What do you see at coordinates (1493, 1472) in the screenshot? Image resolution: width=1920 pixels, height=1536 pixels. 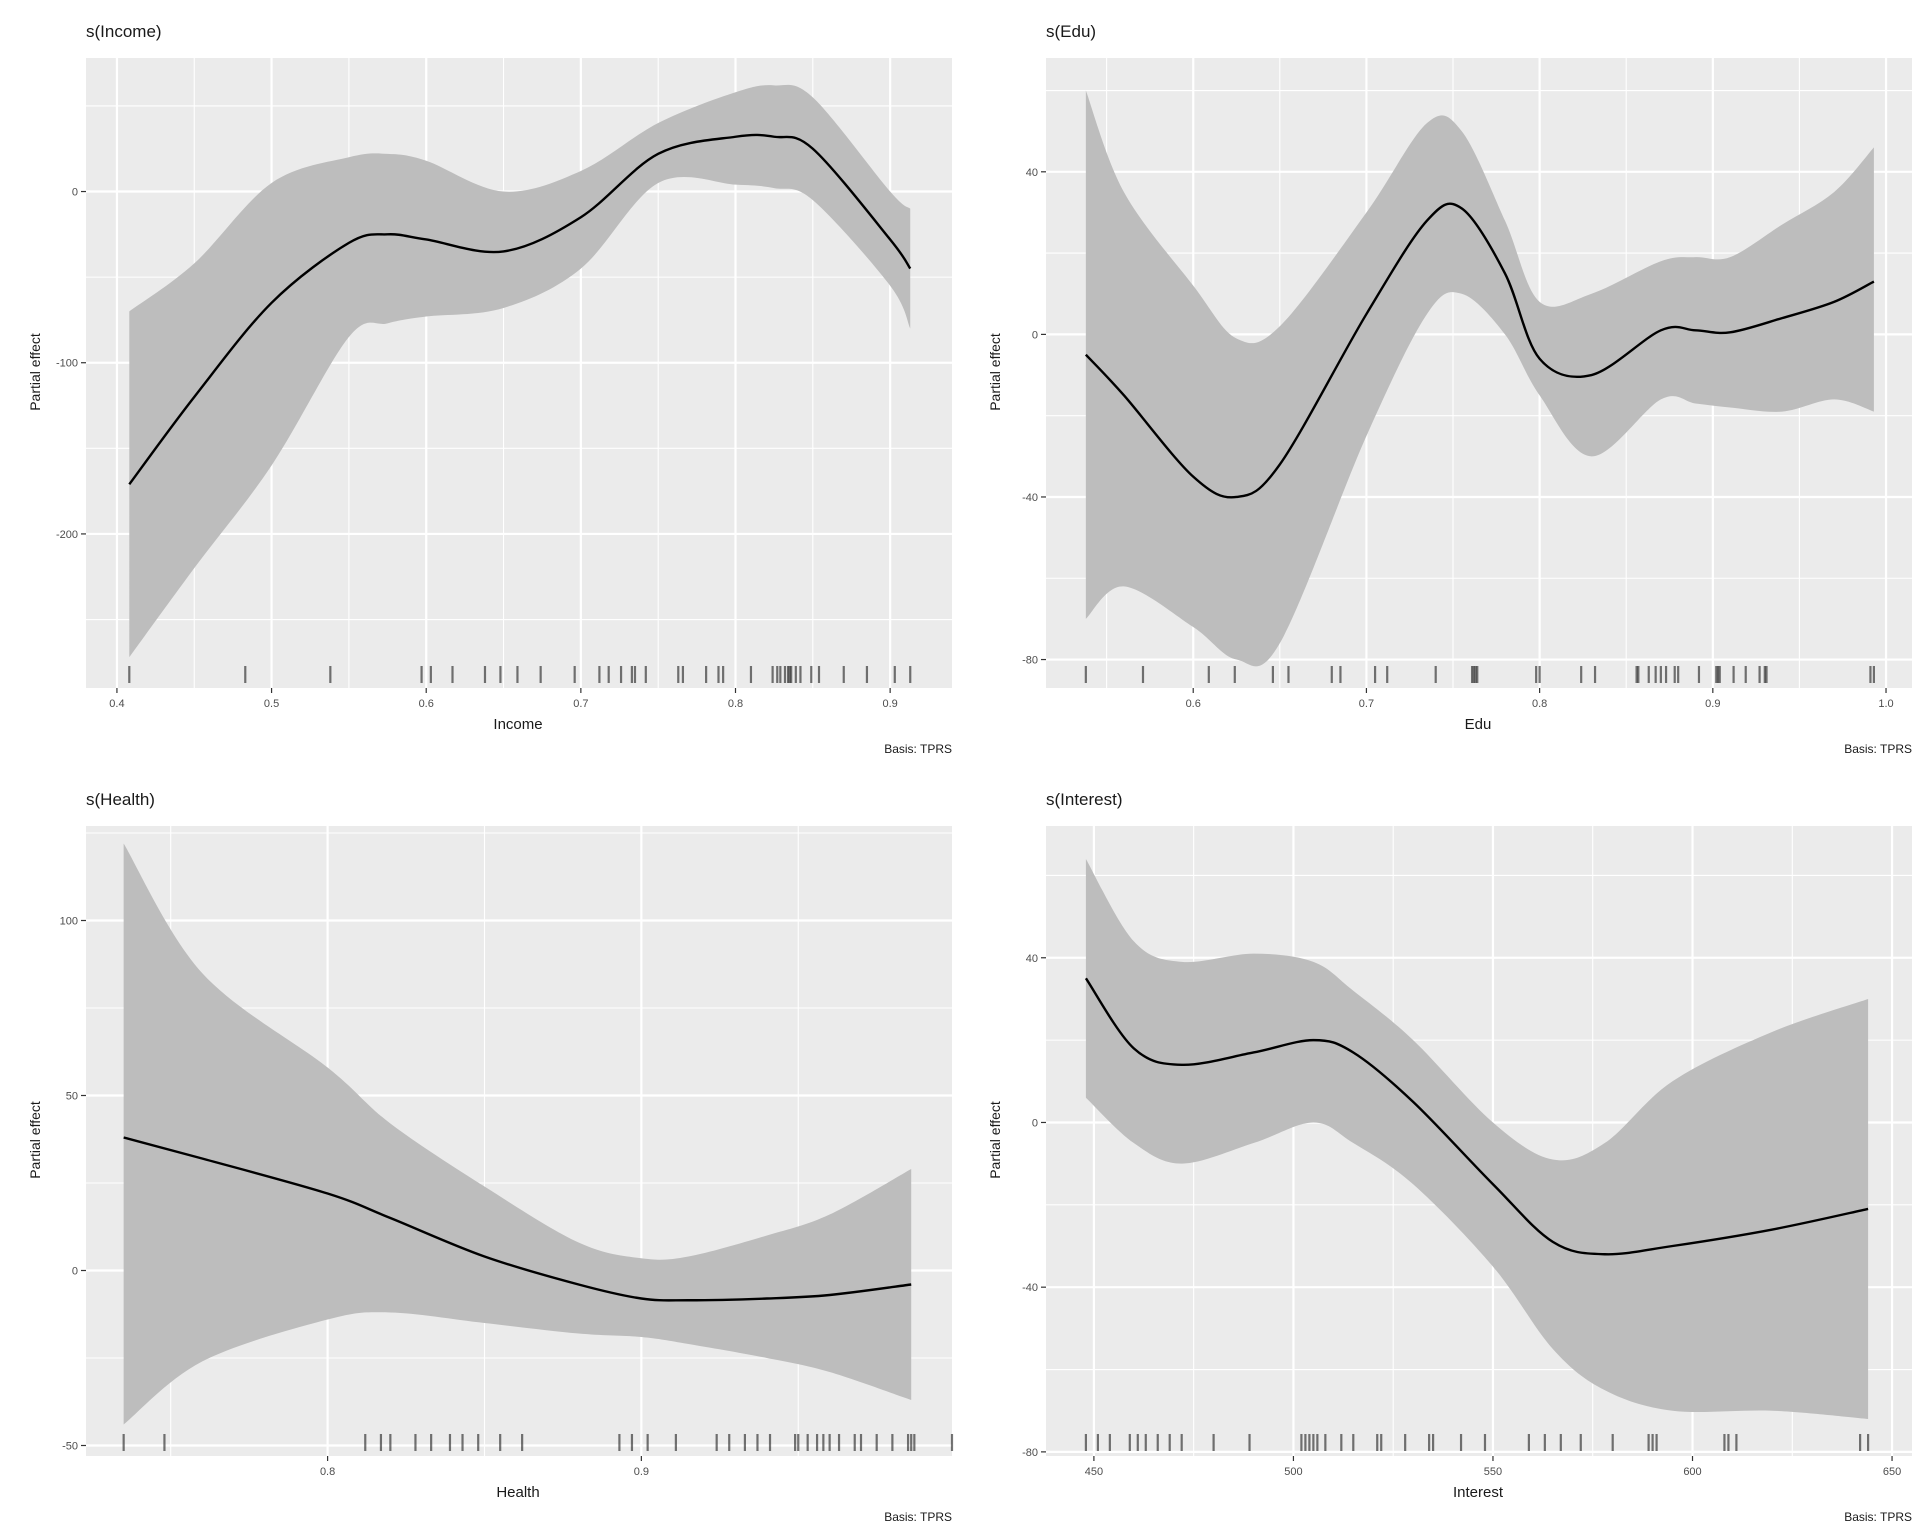 I see `x-tick-label: 550` at bounding box center [1493, 1472].